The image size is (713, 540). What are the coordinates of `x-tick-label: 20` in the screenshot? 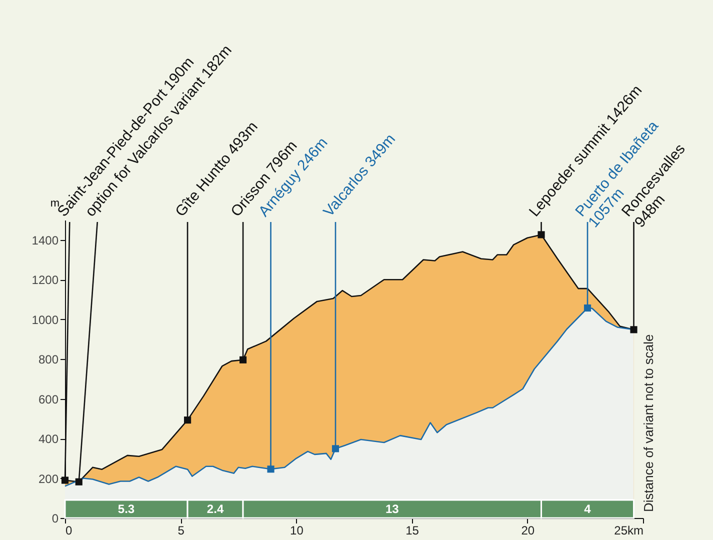 It's located at (528, 531).